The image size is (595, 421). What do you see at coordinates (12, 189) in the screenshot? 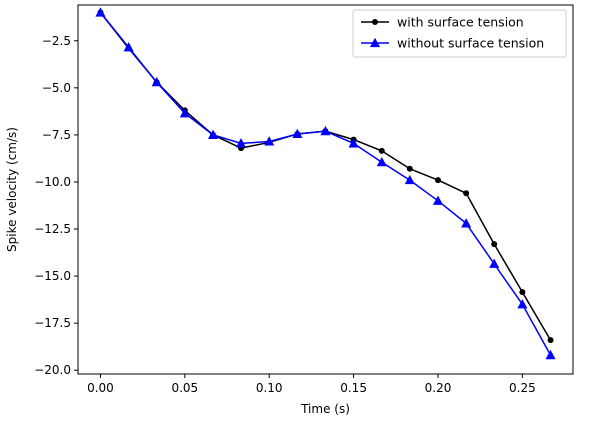
I see `y-axis-label: Spike velocity (cm/s)` at bounding box center [12, 189].